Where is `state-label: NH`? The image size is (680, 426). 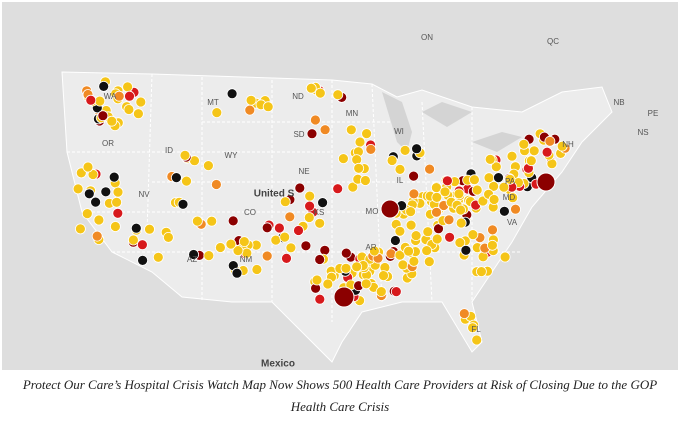
state-label: NH is located at coordinates (568, 144).